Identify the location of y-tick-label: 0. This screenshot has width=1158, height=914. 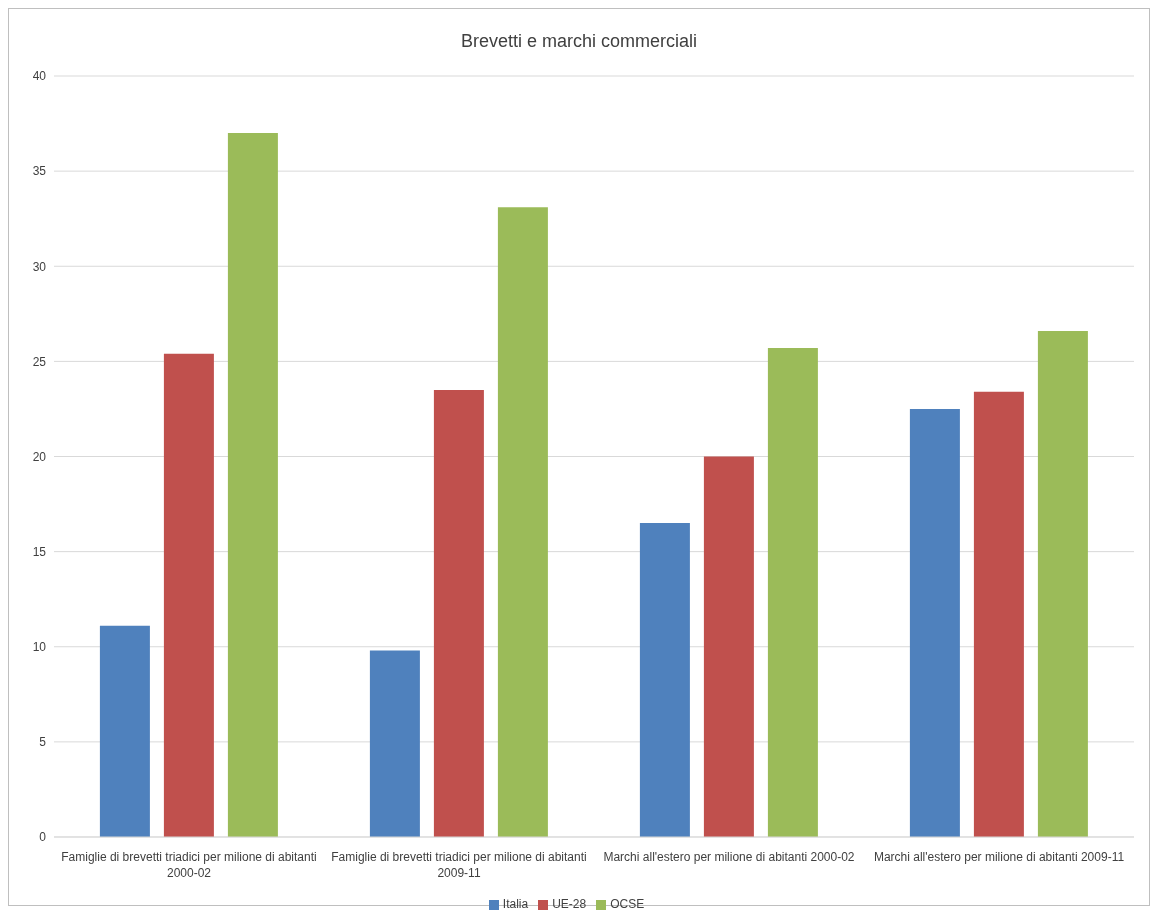
(43, 837).